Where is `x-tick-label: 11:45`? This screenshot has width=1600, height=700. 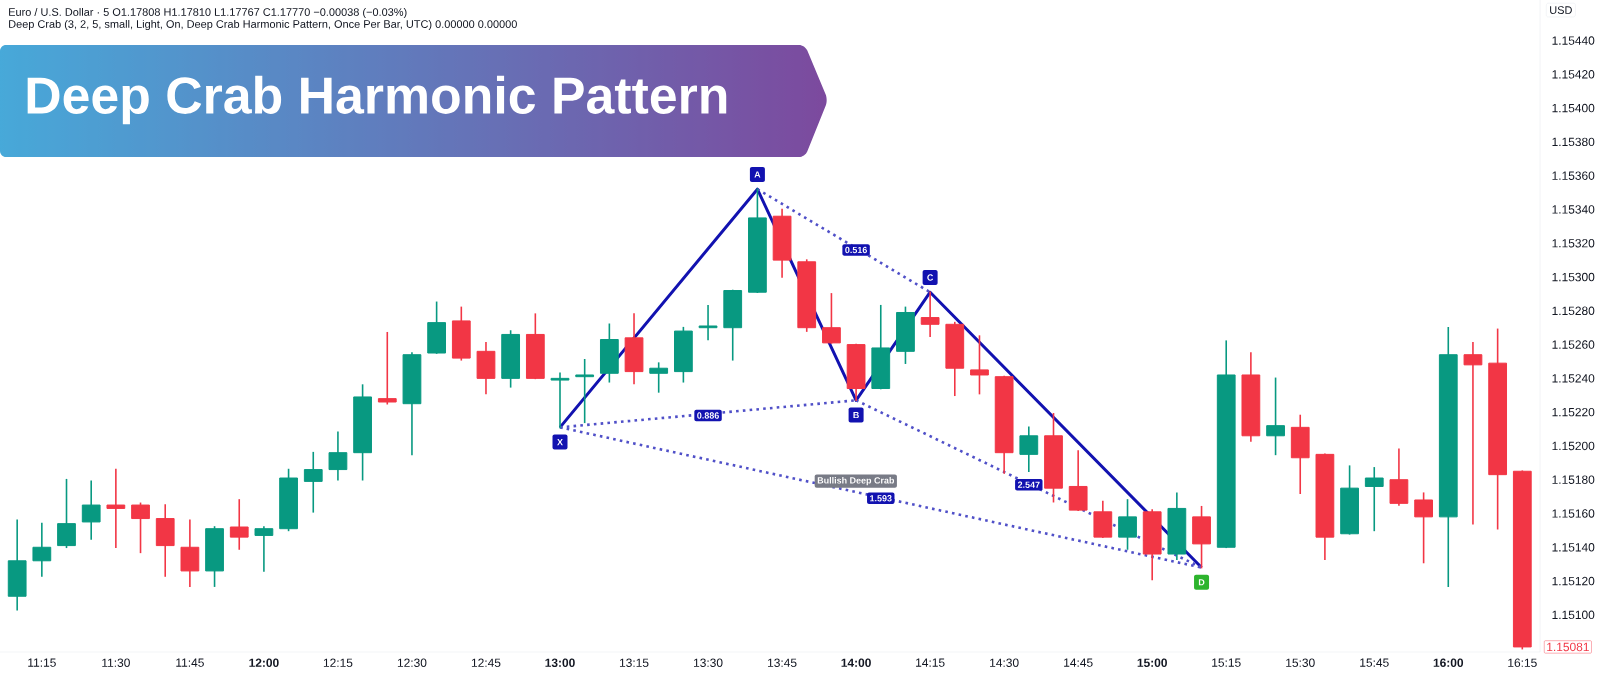
x-tick-label: 11:45 is located at coordinates (190, 662).